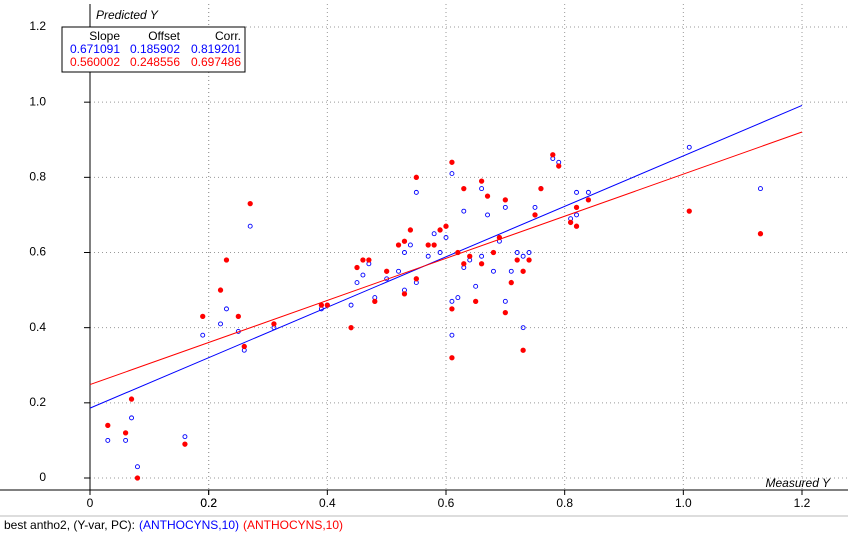  What do you see at coordinates (802, 503) in the screenshot?
I see `x-tick-label: 1.2` at bounding box center [802, 503].